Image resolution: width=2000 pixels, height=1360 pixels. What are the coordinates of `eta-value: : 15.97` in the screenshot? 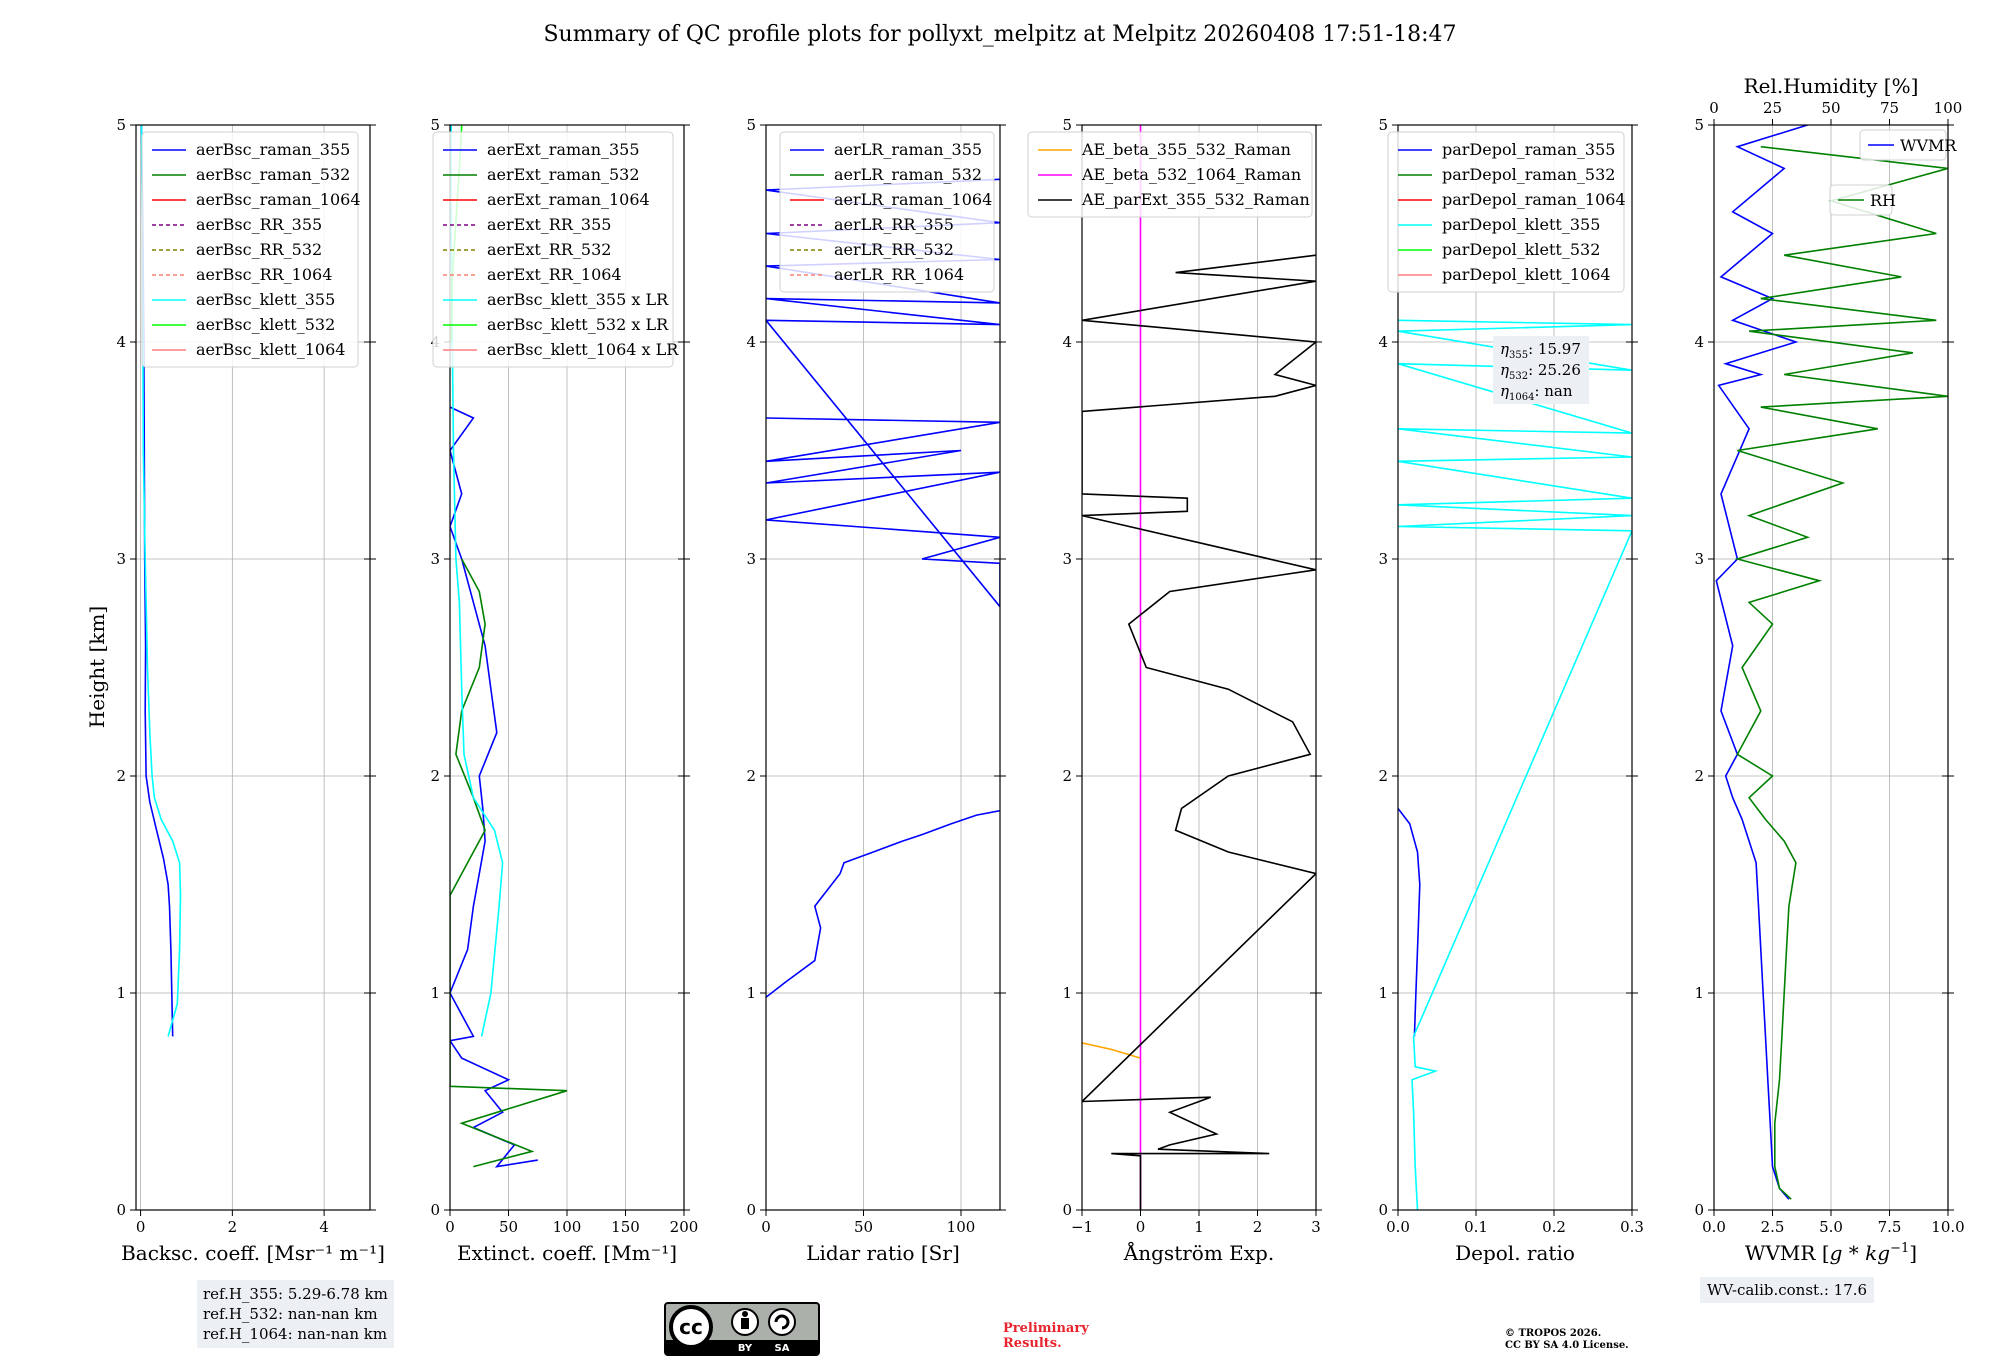 It's located at (1554, 349).